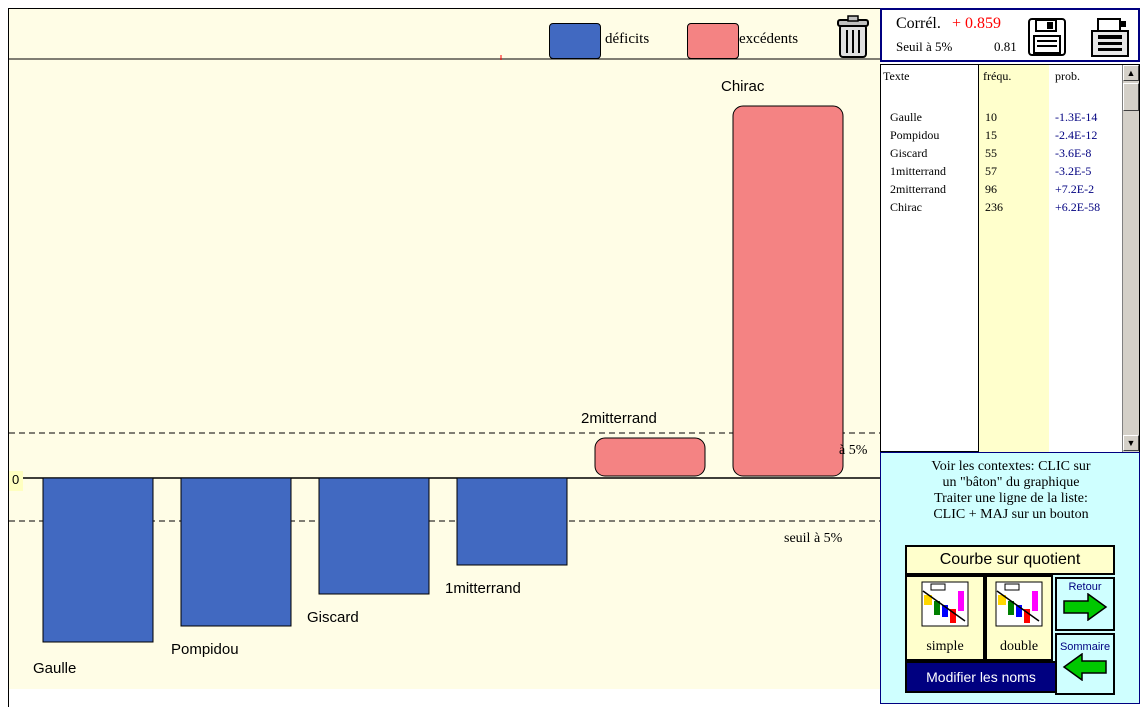 This screenshot has width=1144, height=707. What do you see at coordinates (1011, 172) in the screenshot?
I see `list-item: 1mitterrand 57 -3.2E-5` at bounding box center [1011, 172].